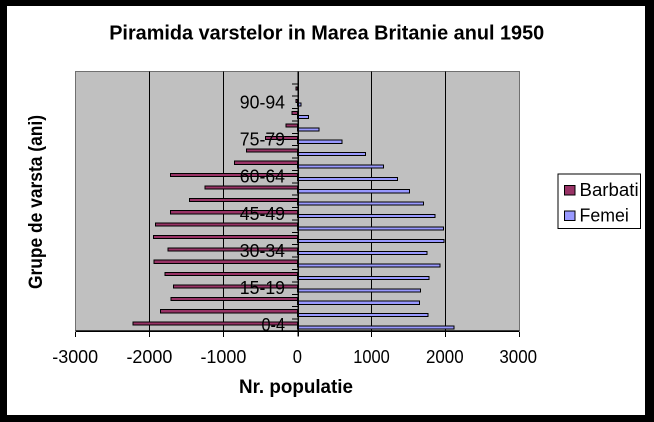 This screenshot has height=422, width=654. Describe the element at coordinates (297, 357) in the screenshot. I see `svg-text: 0` at that location.